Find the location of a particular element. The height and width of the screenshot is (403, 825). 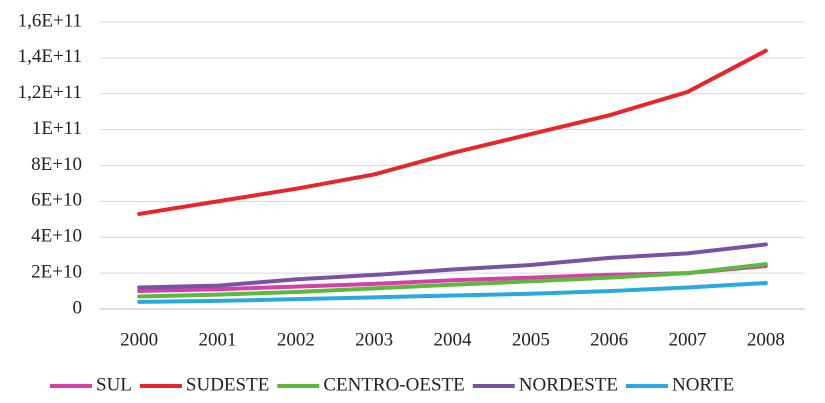

x-tick-label: 2002 is located at coordinates (296, 339).